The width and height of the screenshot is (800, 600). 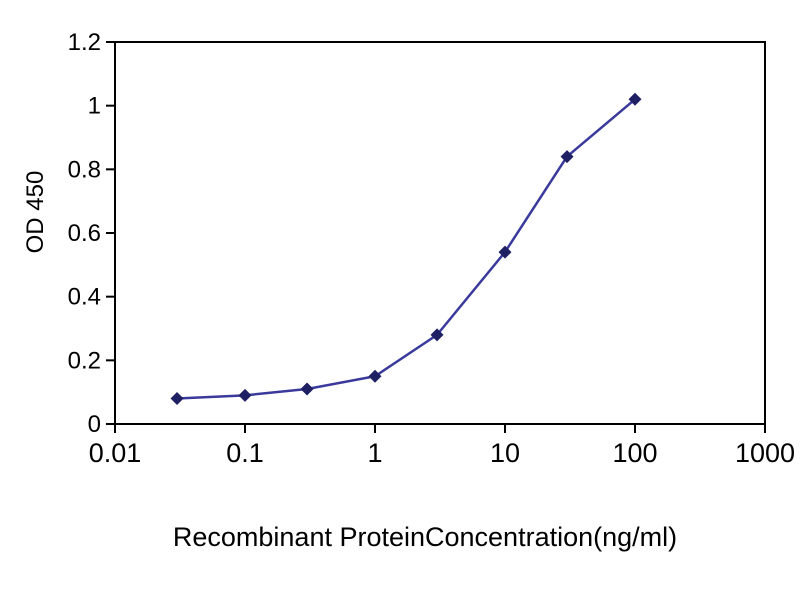 I want to click on x-tick-label: 100, so click(x=634, y=453).